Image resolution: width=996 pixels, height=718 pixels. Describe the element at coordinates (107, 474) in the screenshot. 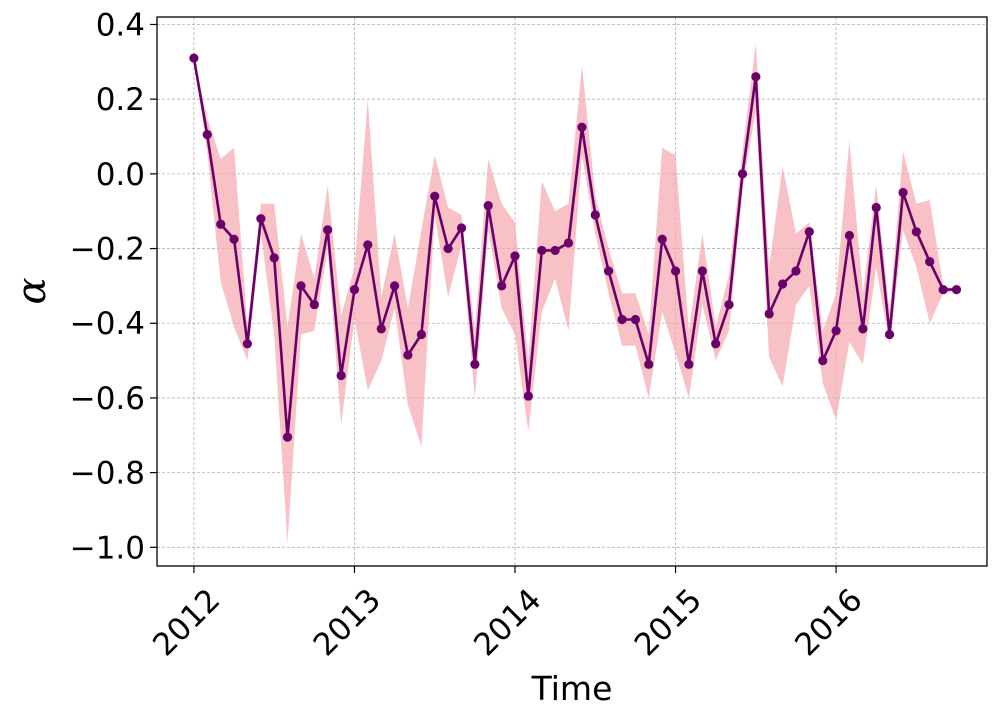

I see `y-tick-label: −0.8` at that location.